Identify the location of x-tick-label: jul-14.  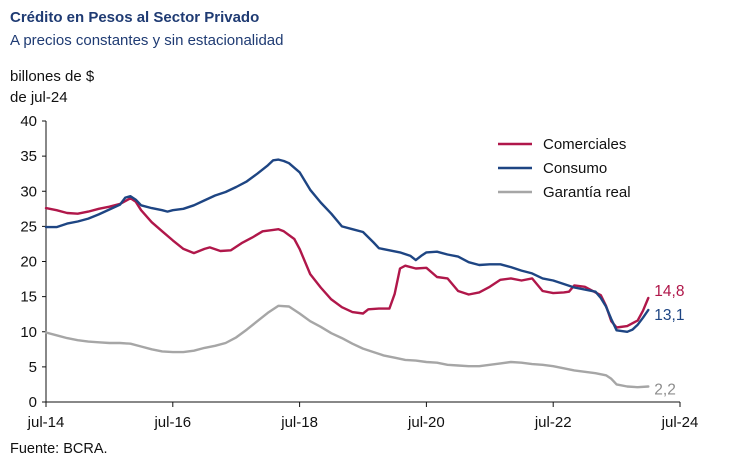
(46, 422).